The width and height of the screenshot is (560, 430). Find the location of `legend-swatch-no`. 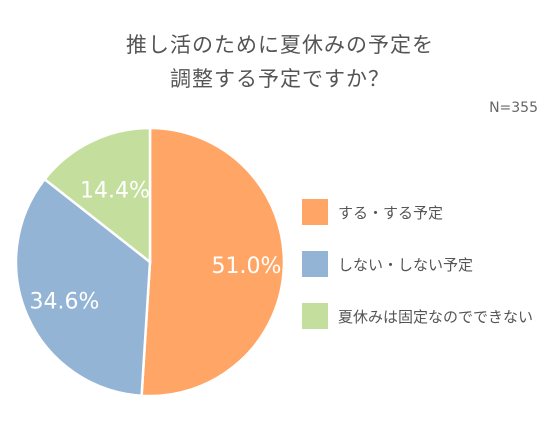

legend-swatch-no is located at coordinates (315, 264).